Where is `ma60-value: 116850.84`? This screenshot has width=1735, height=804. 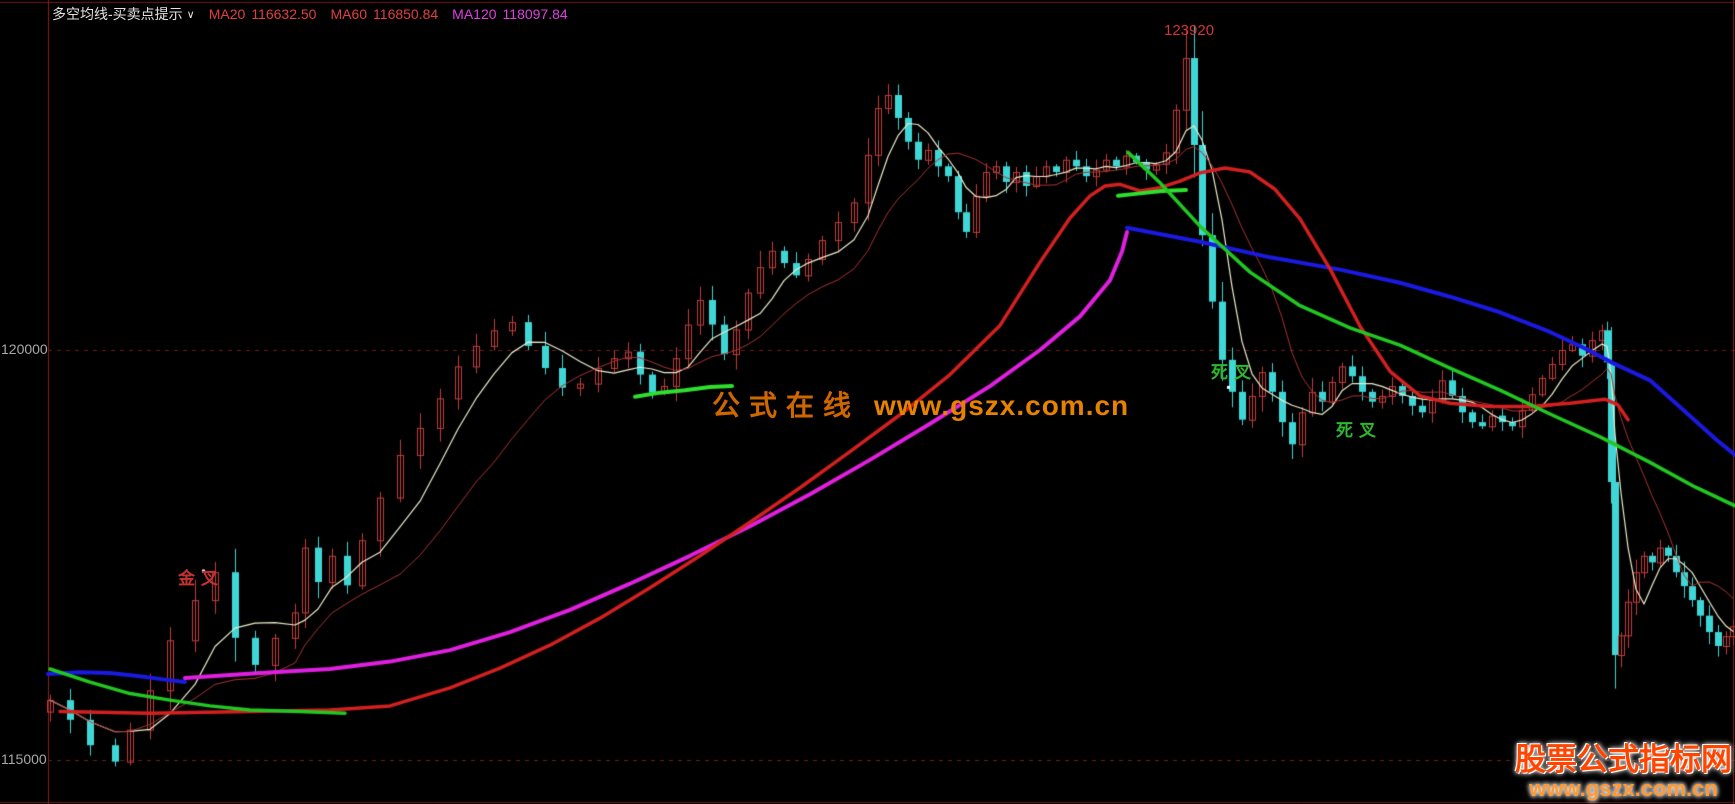 ma60-value: 116850.84 is located at coordinates (406, 14).